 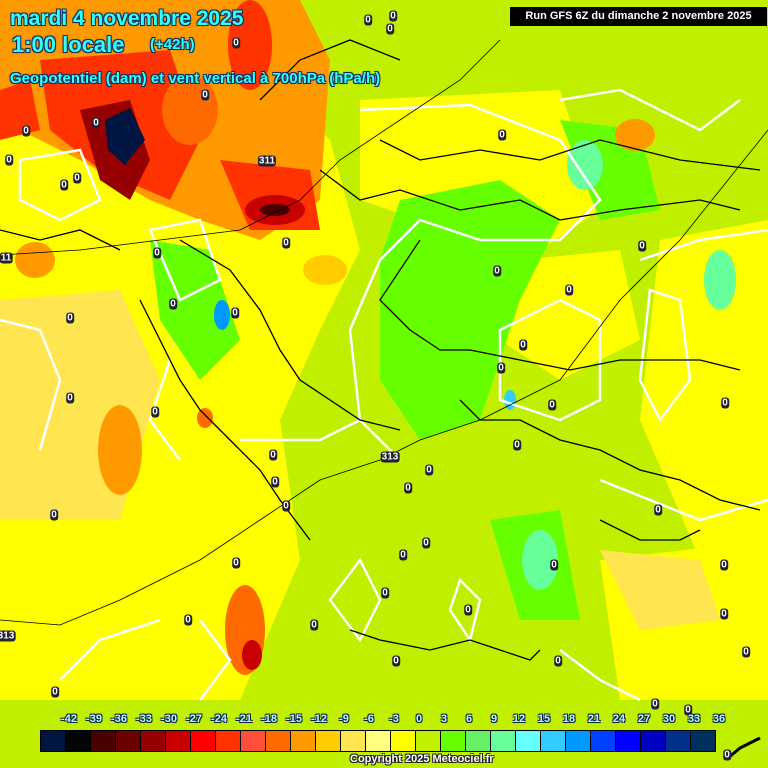 I want to click on legend-tick-label: -15, so click(x=294, y=719).